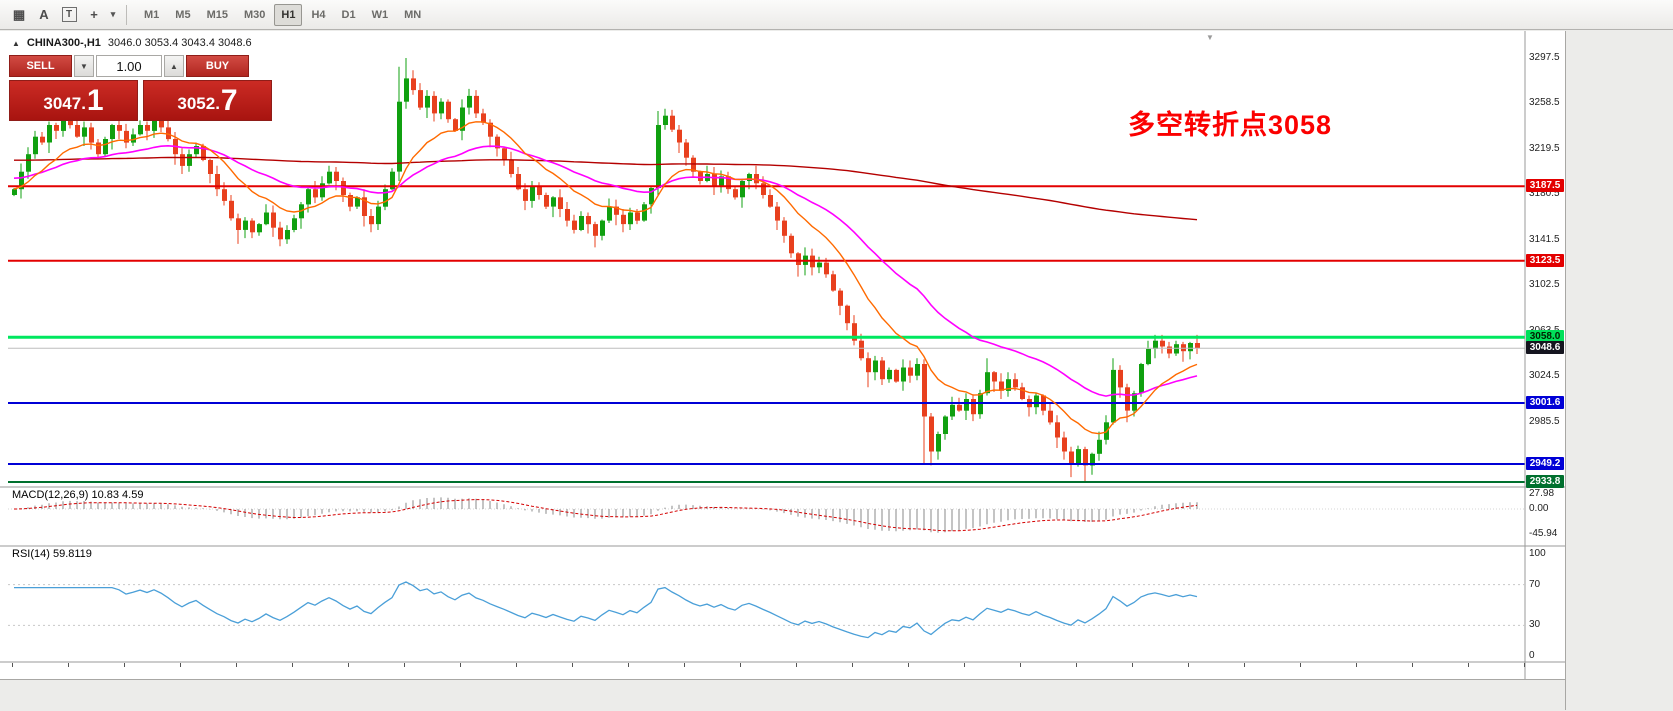 This screenshot has height=711, width=1673. I want to click on bid-price-box: 3047. 1, so click(73, 100).